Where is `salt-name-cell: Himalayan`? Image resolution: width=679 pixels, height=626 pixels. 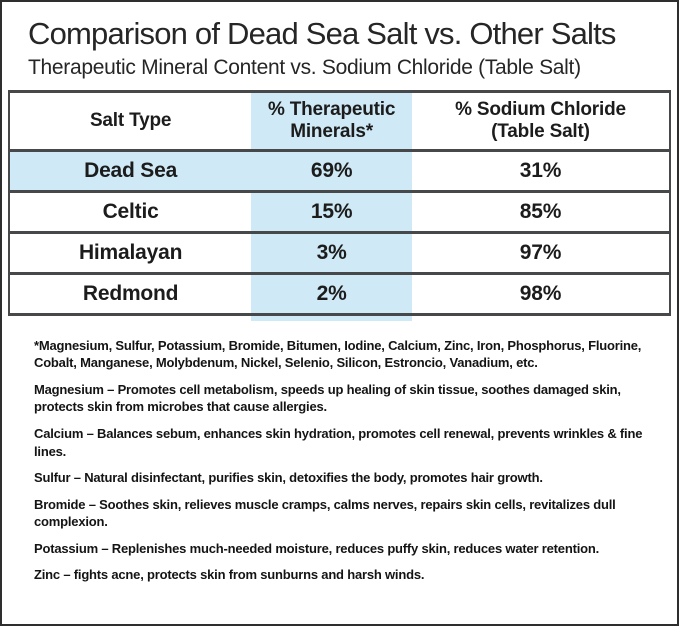 salt-name-cell: Himalayan is located at coordinates (131, 252).